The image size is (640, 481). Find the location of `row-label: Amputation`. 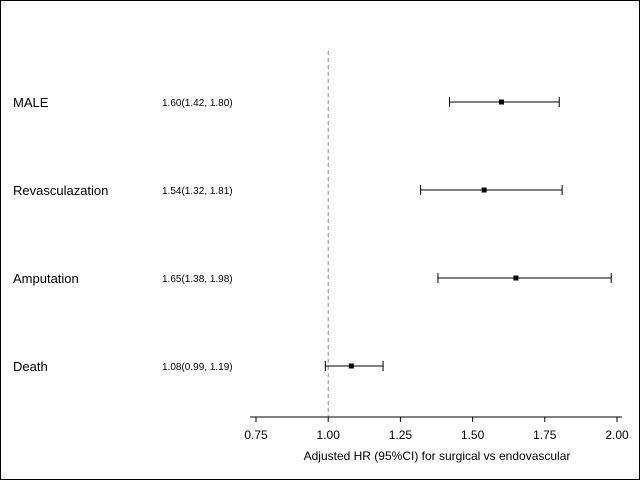

row-label: Amputation is located at coordinates (46, 278).